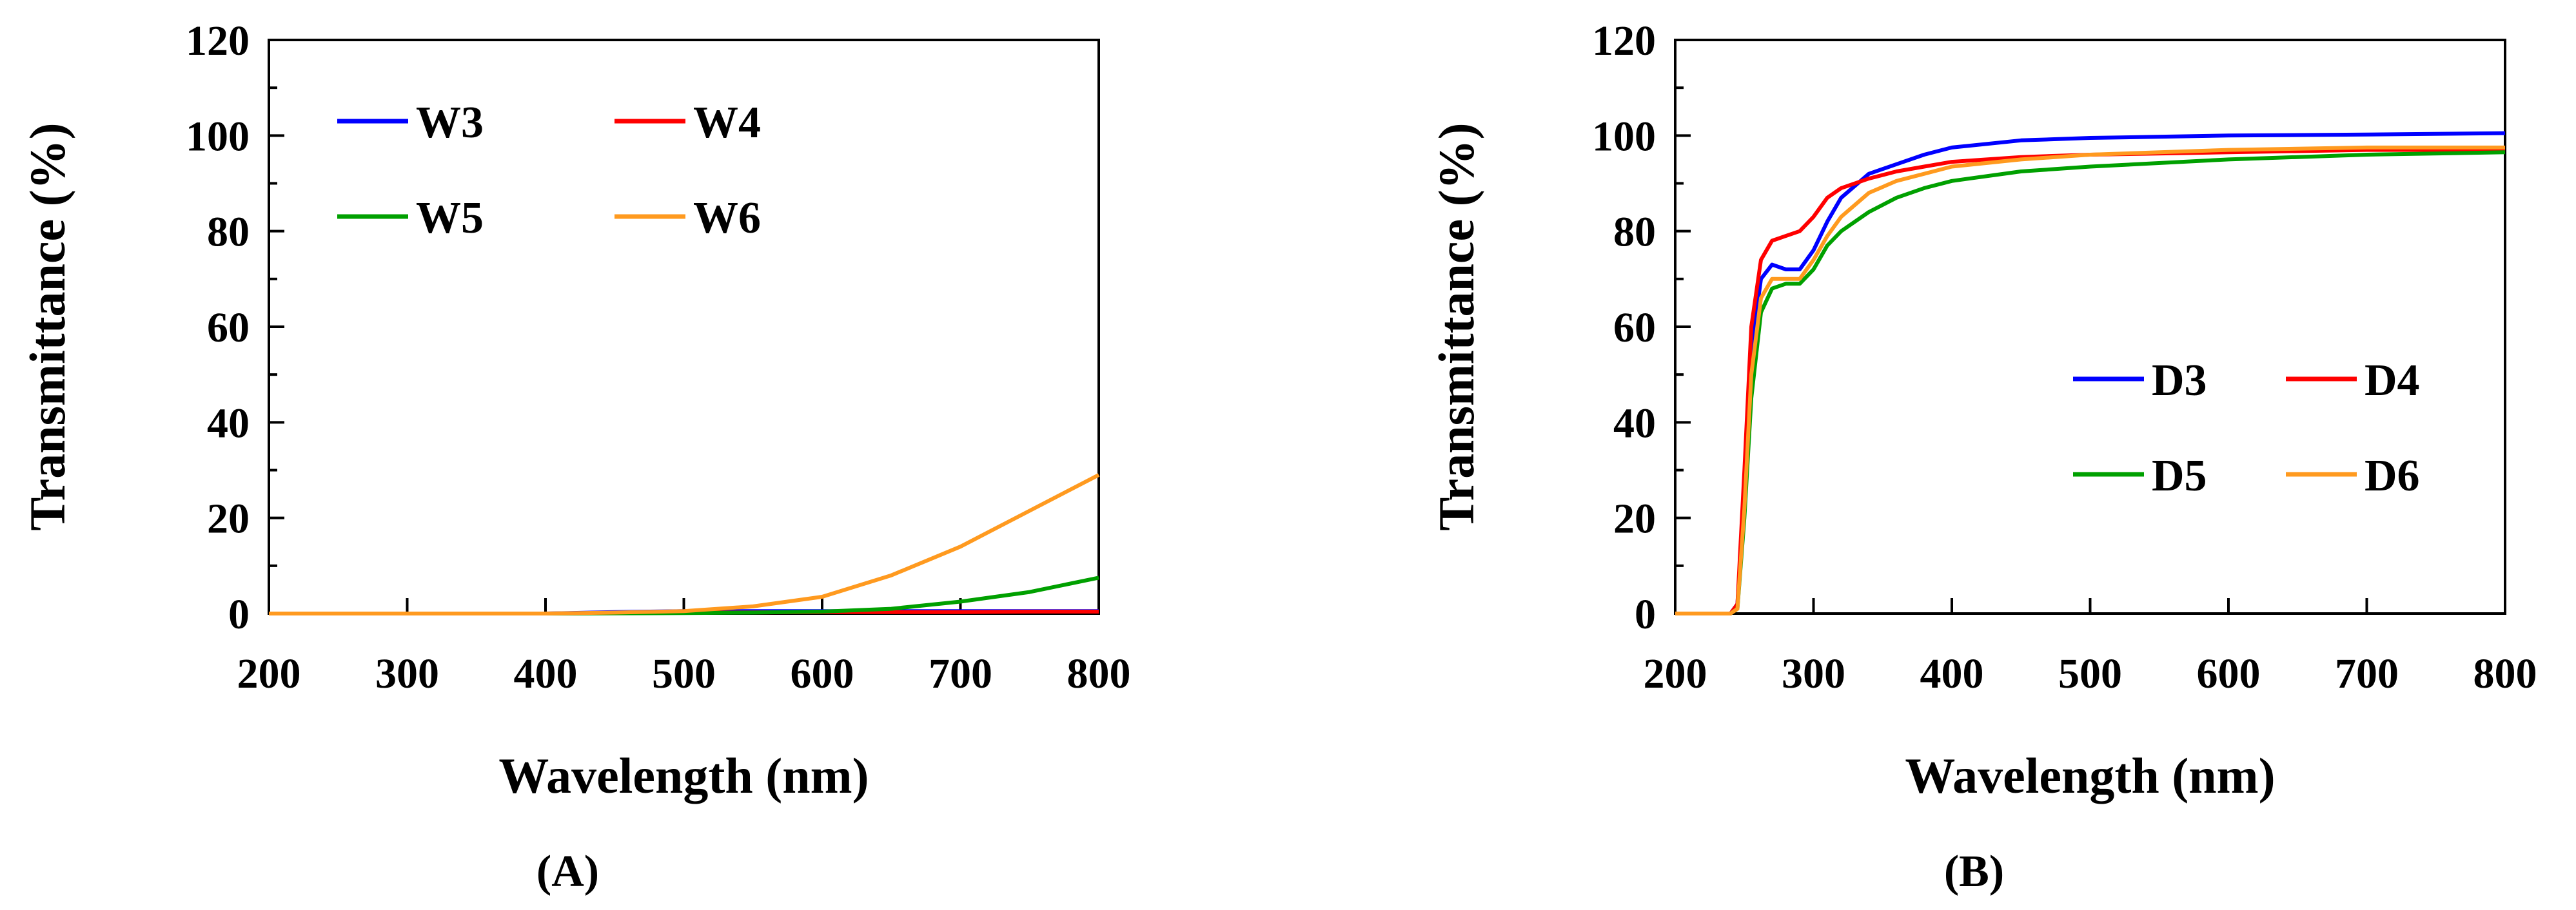  What do you see at coordinates (1974, 871) in the screenshot?
I see `panel-label: (B)` at bounding box center [1974, 871].